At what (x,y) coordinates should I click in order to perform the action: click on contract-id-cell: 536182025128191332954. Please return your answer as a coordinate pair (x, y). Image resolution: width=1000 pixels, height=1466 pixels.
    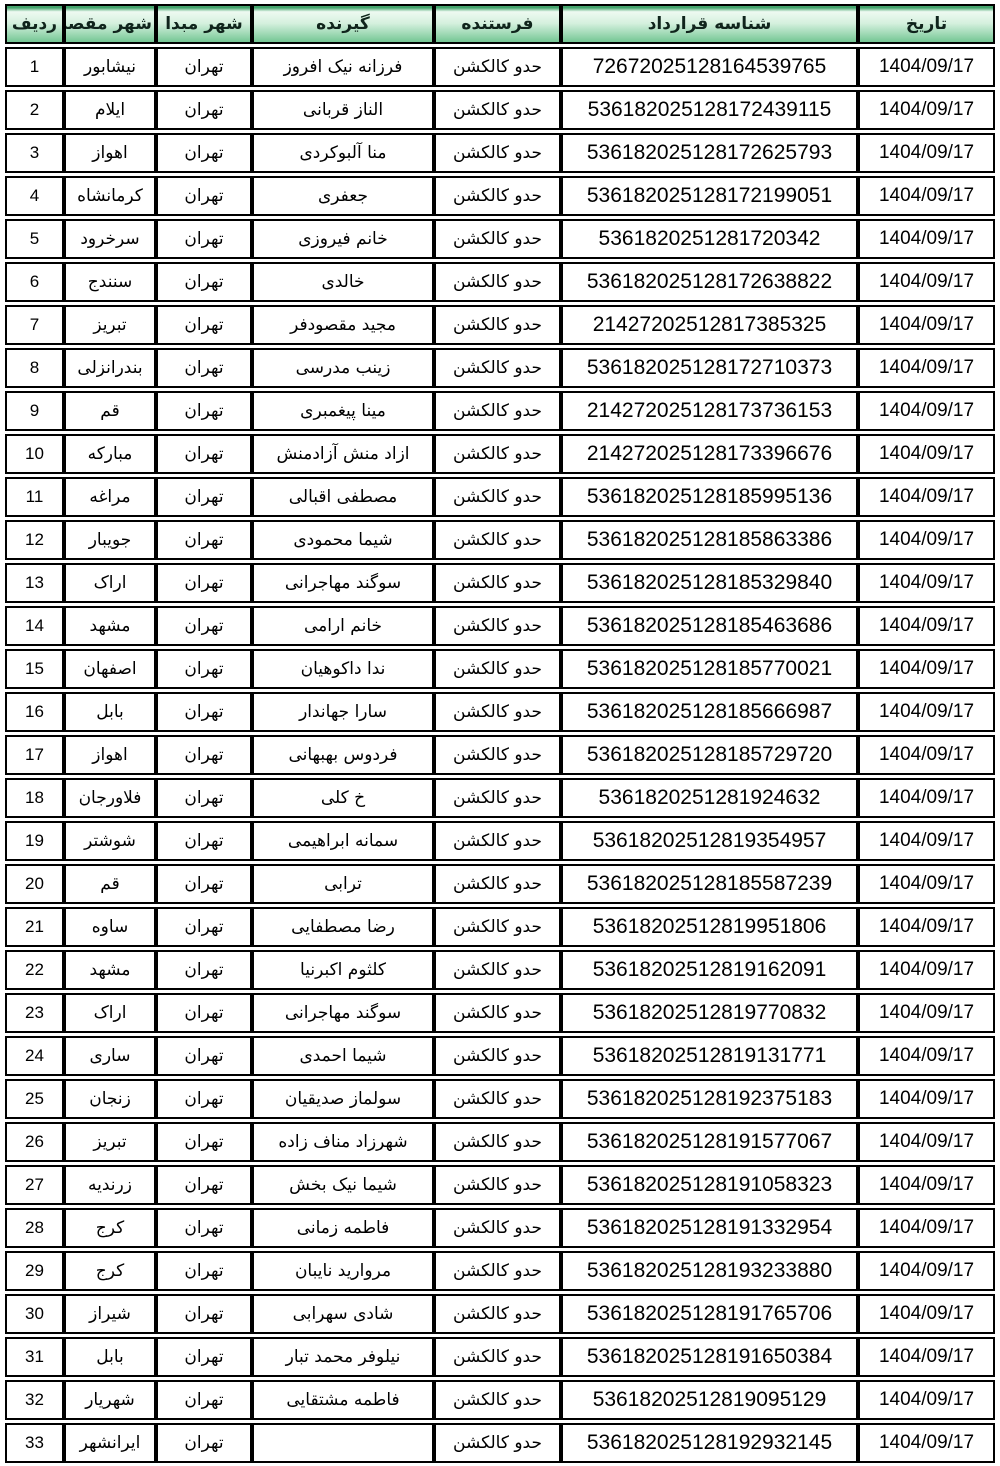
    Looking at the image, I should click on (709, 1228).